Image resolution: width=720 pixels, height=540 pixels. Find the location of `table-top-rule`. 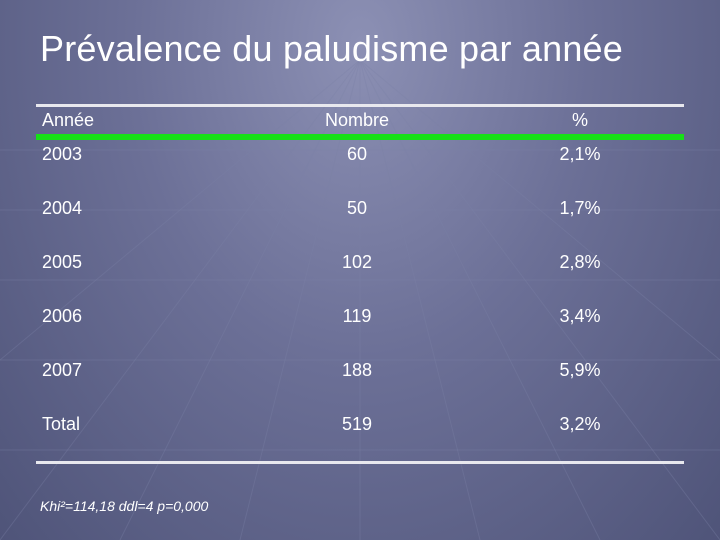

table-top-rule is located at coordinates (360, 105).